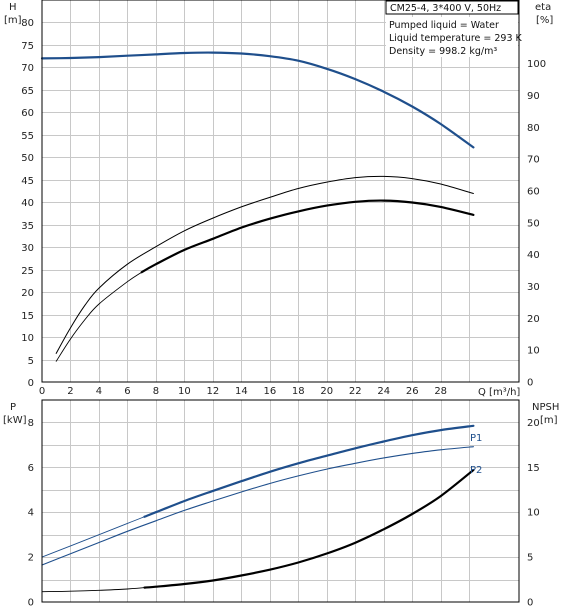 The image size is (574, 611). I want to click on top-left-tick-label: 45, so click(27, 181).